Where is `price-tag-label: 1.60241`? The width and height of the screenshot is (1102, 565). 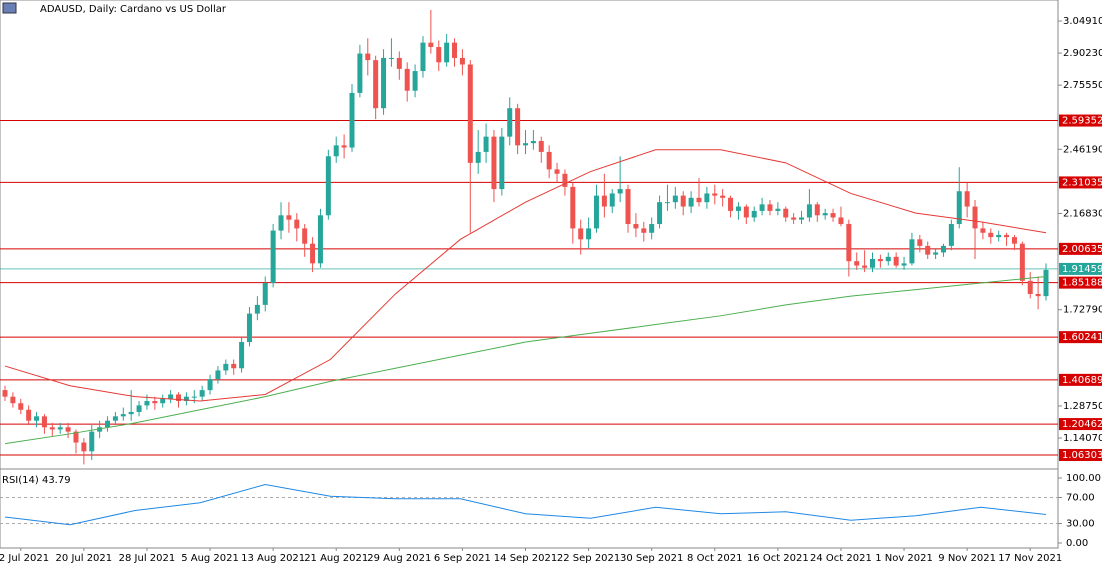
price-tag-label: 1.60241 is located at coordinates (1082, 337).